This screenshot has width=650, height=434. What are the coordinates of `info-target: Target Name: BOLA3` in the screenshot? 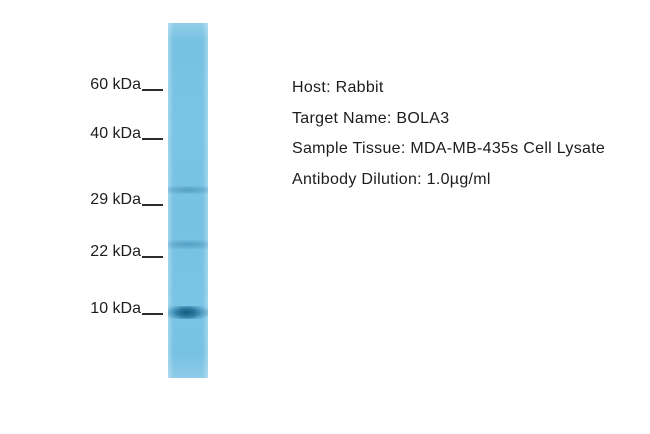 It's located at (371, 118).